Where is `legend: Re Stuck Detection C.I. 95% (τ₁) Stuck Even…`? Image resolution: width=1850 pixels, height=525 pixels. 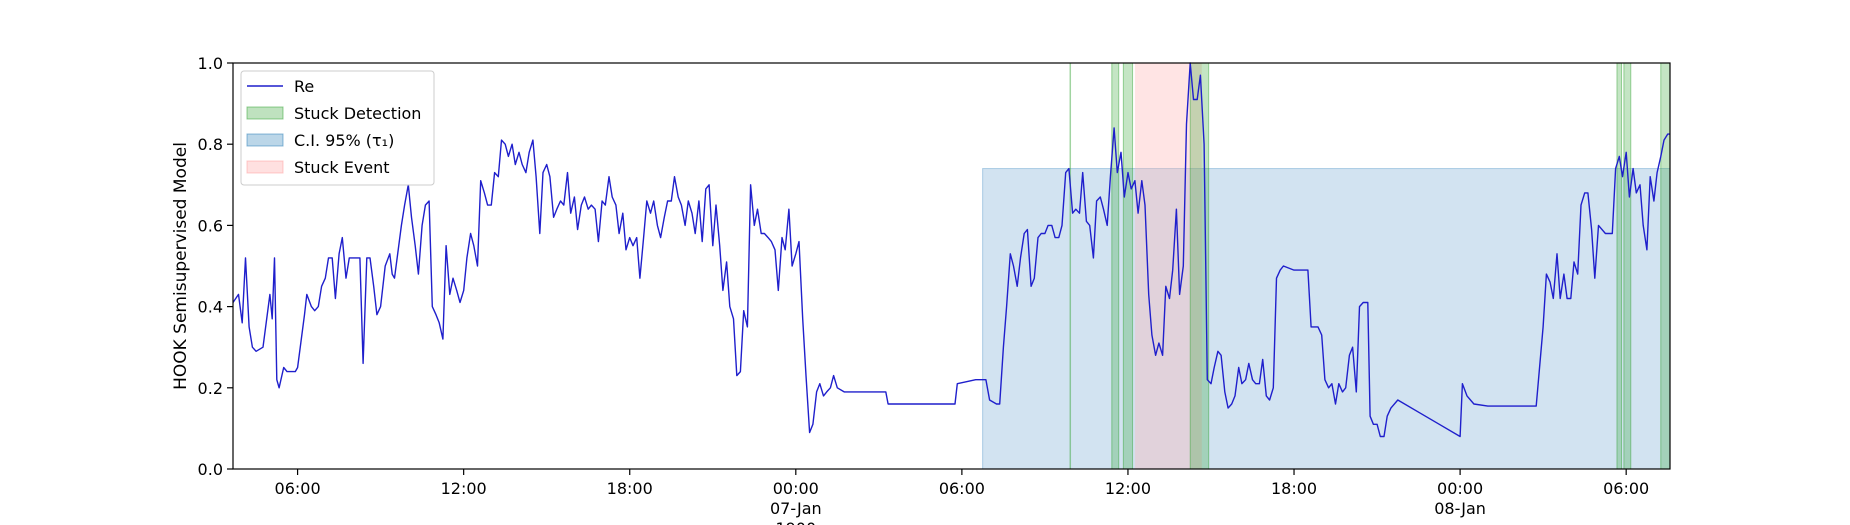 legend: Re Stuck Detection C.I. 95% (τ₁) Stuck Even… is located at coordinates (337, 128).